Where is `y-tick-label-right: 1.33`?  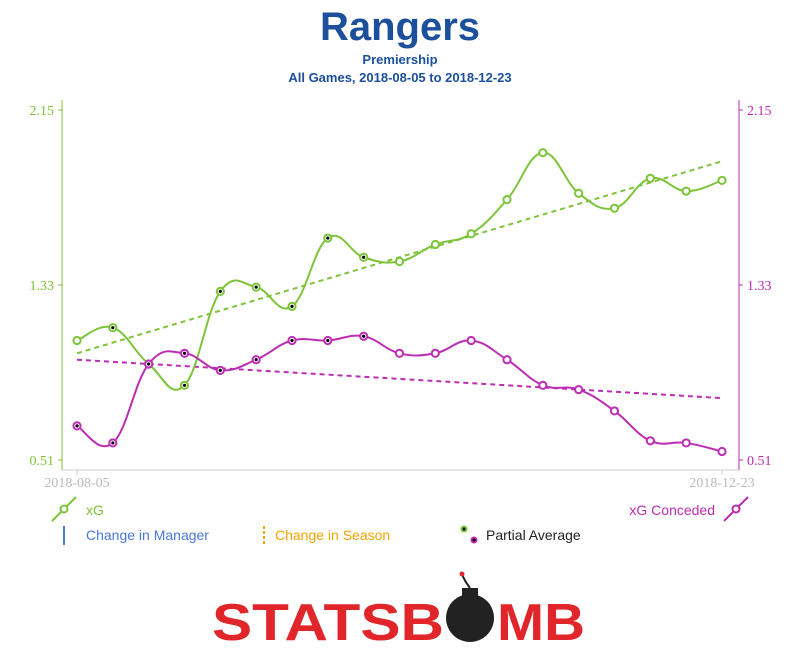
y-tick-label-right: 1.33 is located at coordinates (759, 286).